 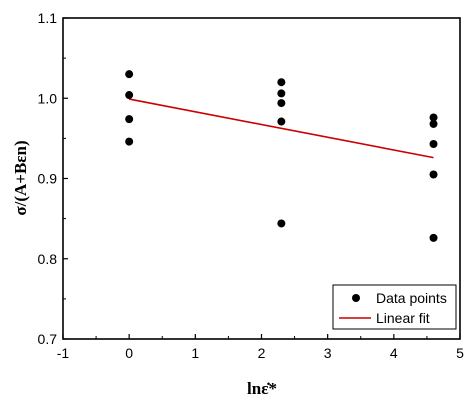 I want to click on linear-fit-line, so click(x=281, y=128).